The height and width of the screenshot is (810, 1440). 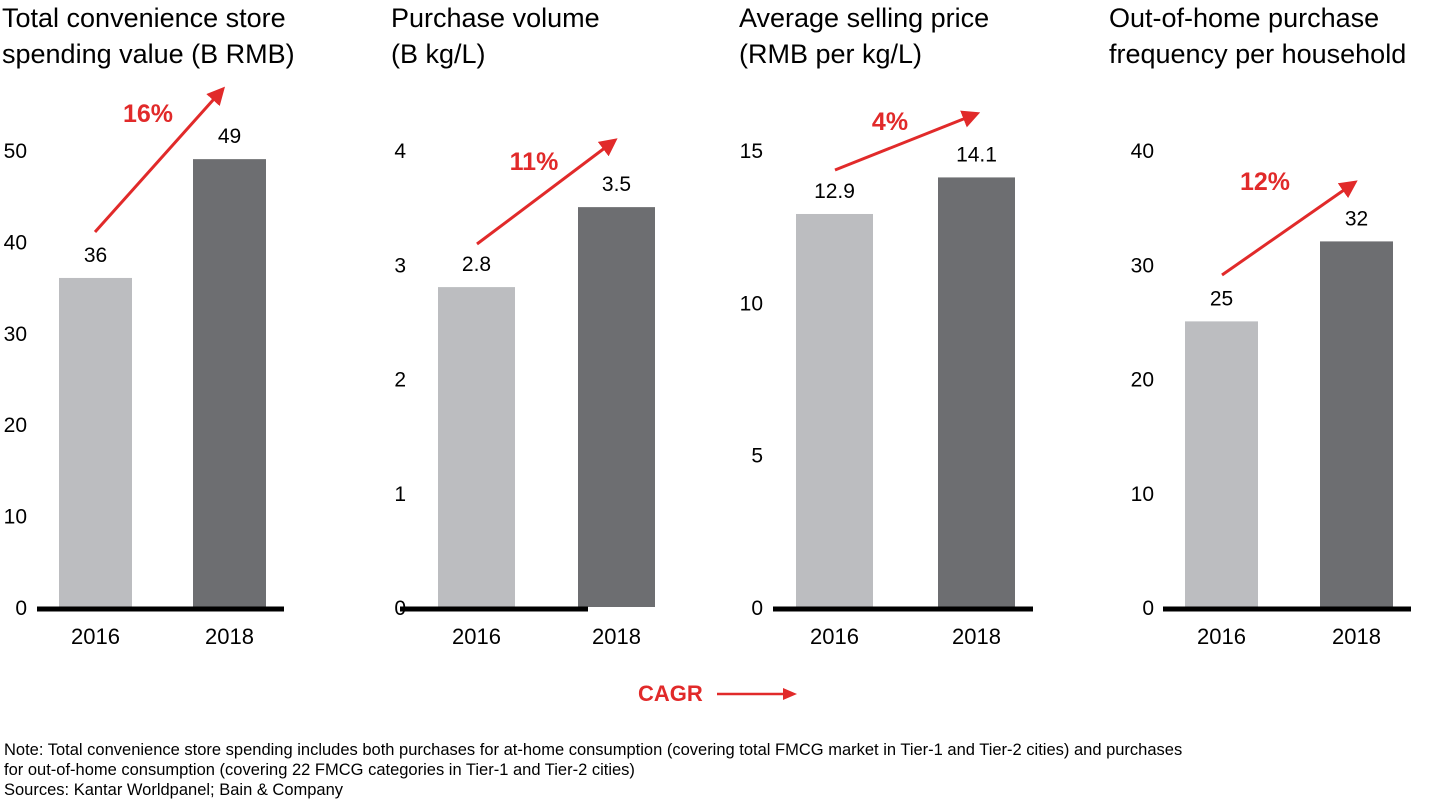 I want to click on data-label: 32, so click(x=1356, y=218).